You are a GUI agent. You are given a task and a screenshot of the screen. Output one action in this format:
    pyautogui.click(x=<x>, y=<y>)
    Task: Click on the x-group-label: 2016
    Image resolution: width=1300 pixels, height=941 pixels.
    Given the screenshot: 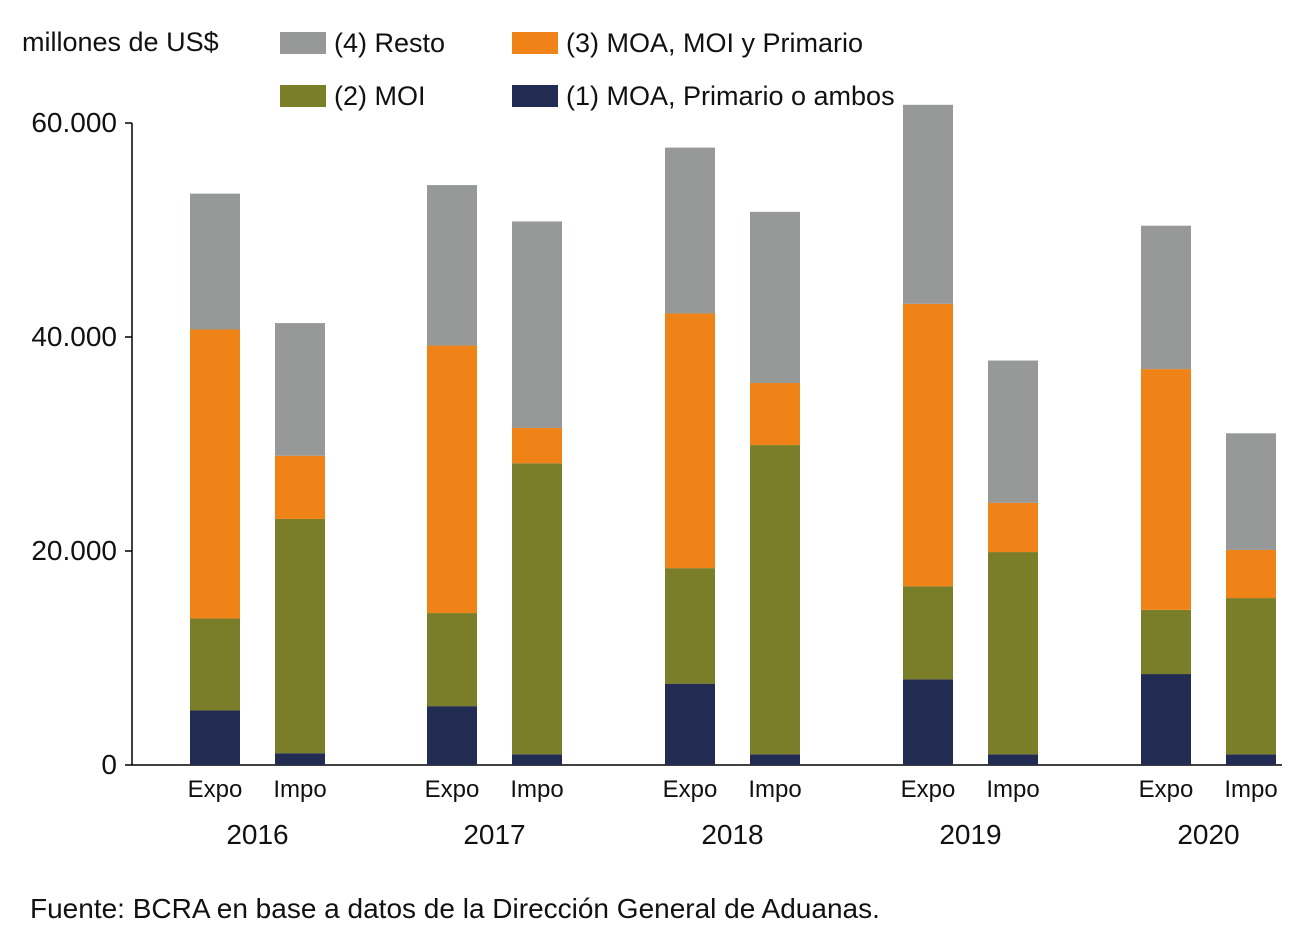 What is the action you would take?
    pyautogui.click(x=257, y=834)
    